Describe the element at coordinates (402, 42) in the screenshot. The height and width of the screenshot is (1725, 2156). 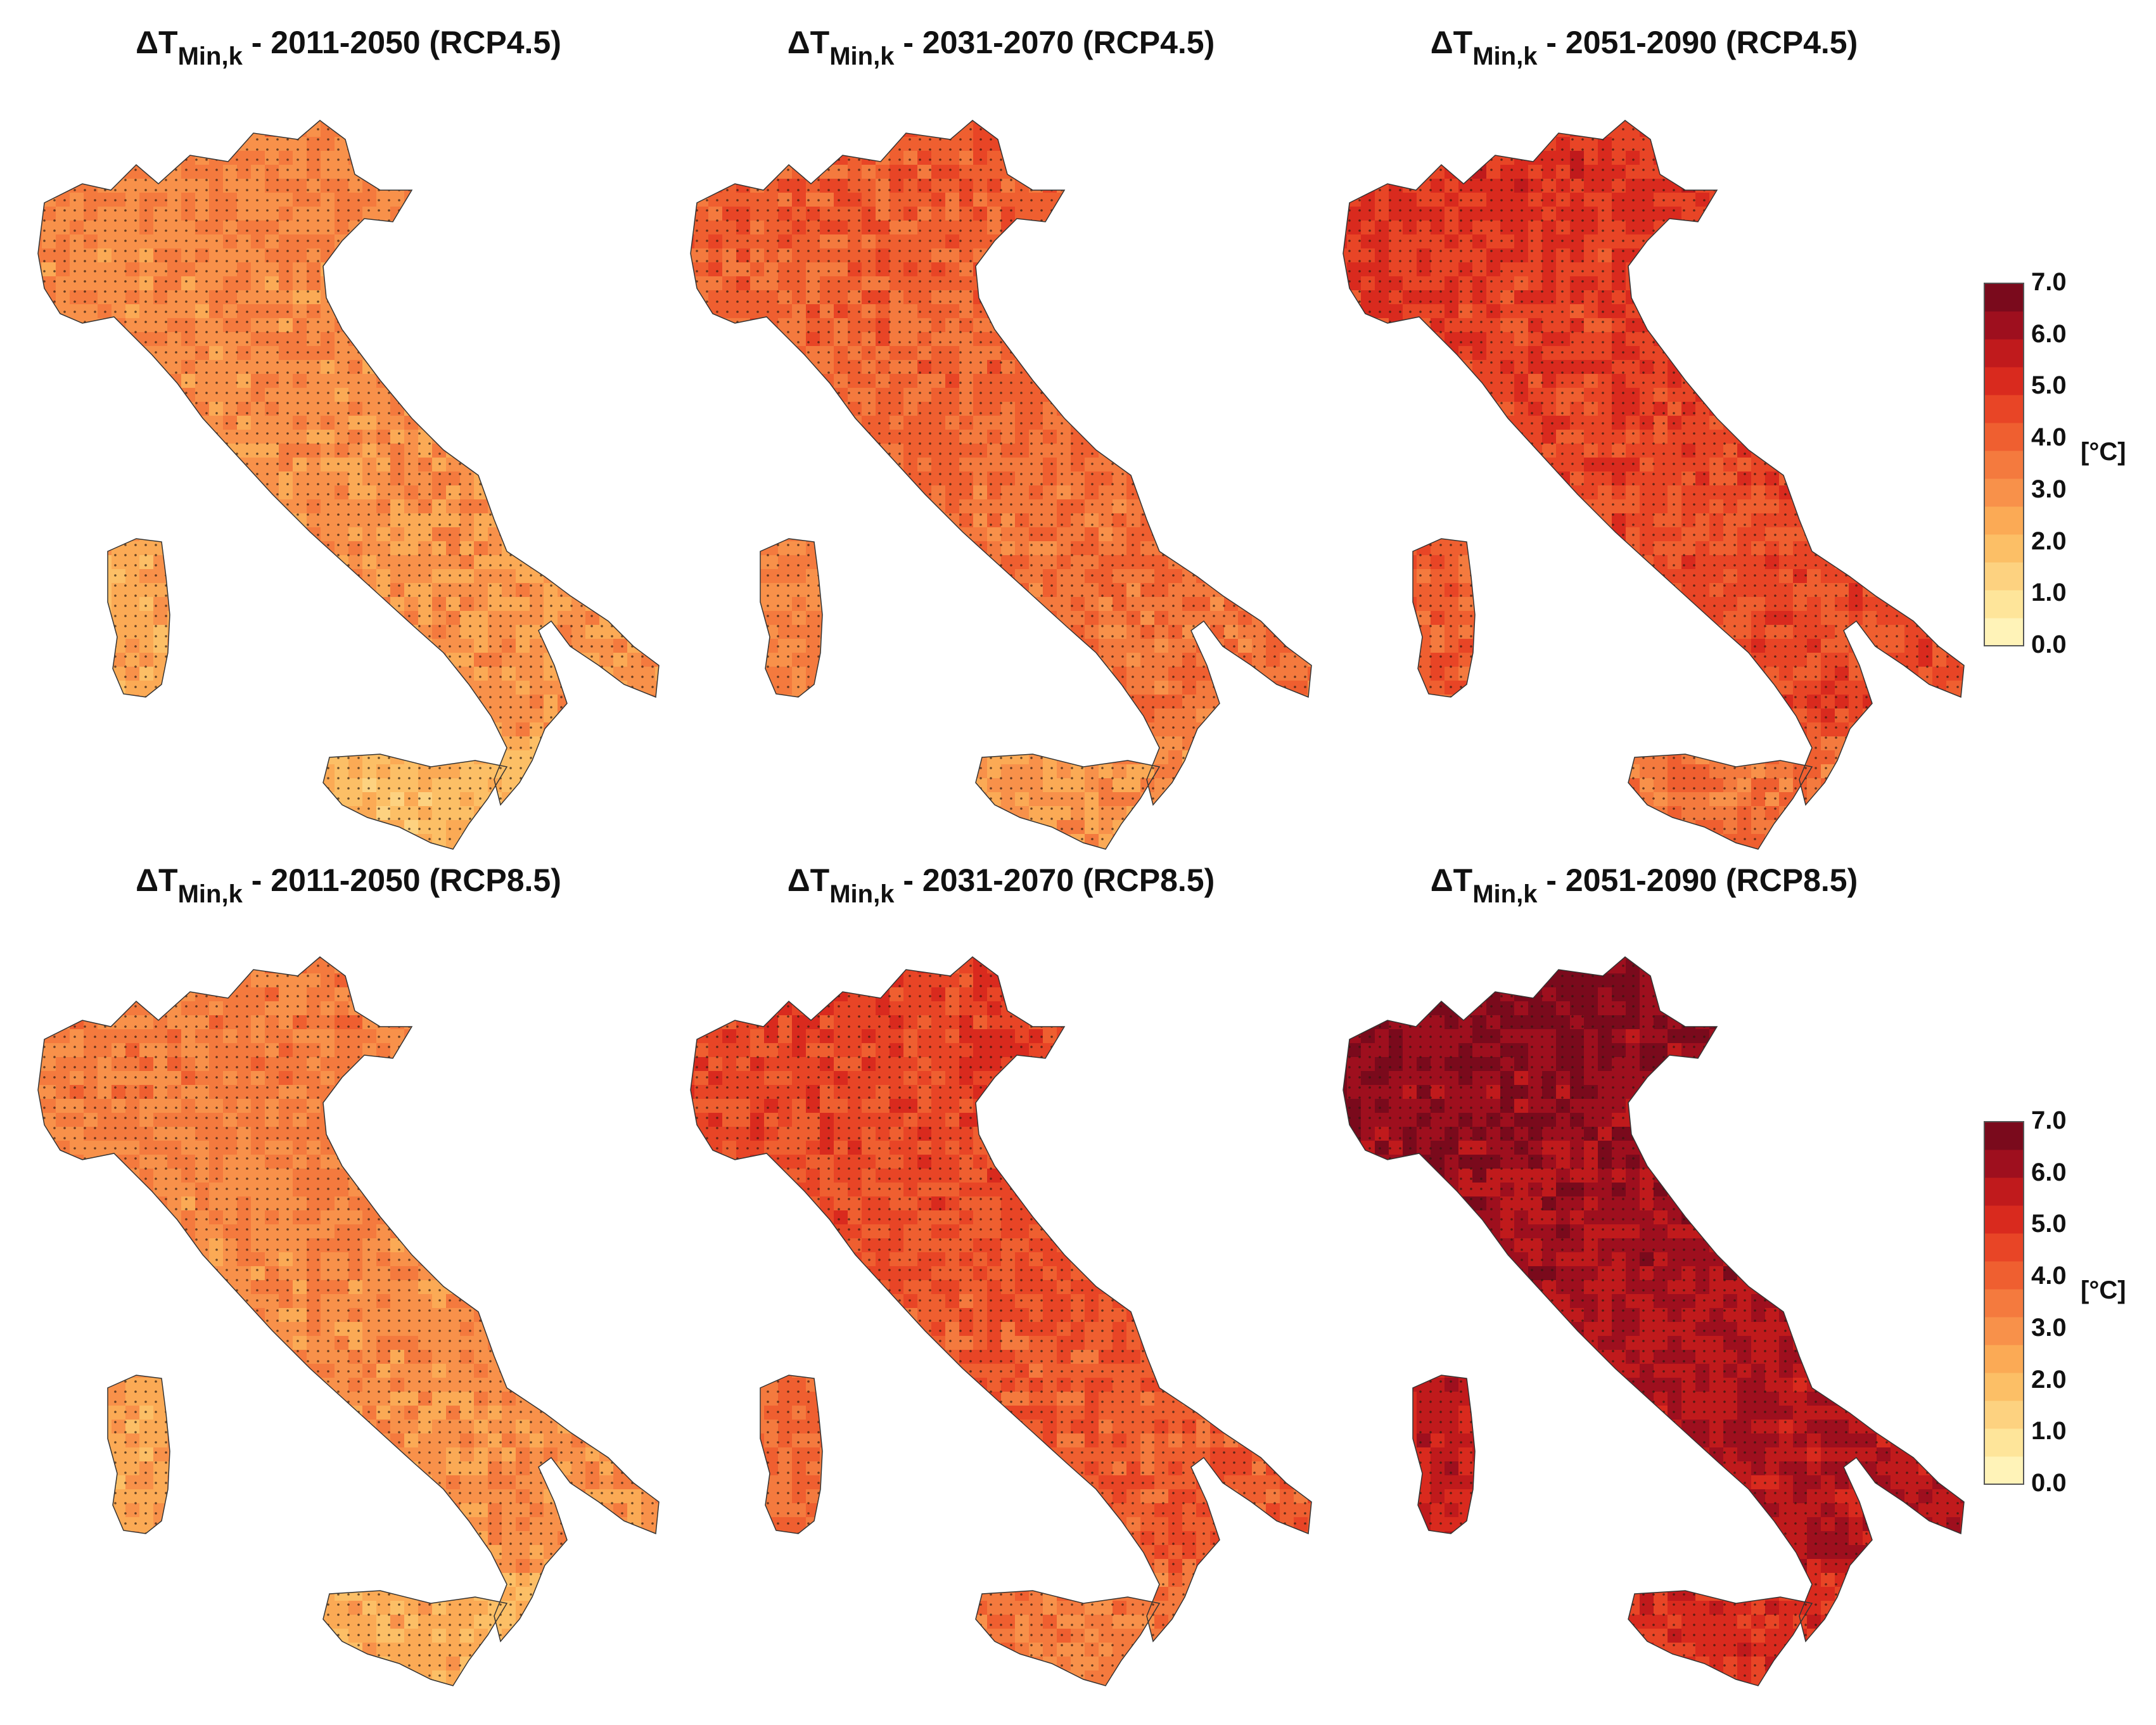
I see `period-scenario: - 2011-2050 (RCP4.5)` at that location.